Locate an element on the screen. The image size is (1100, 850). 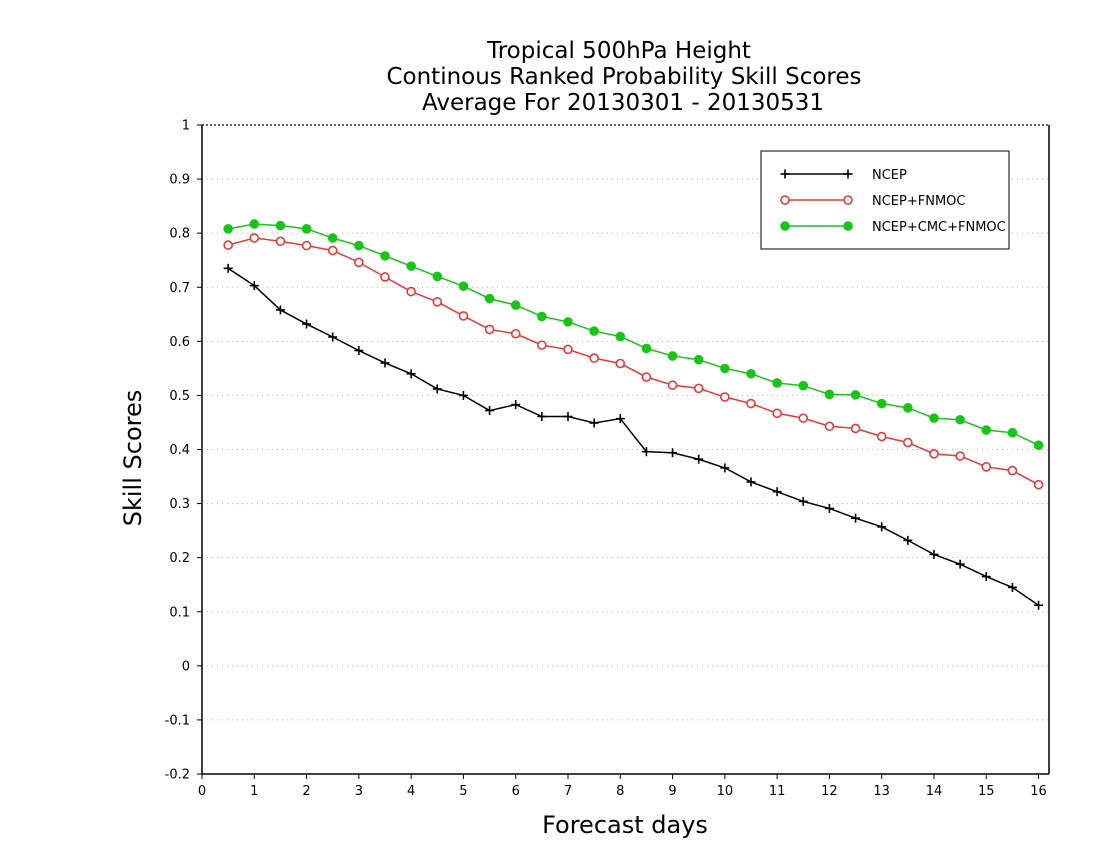
x-tick-label: 15 is located at coordinates (986, 791).